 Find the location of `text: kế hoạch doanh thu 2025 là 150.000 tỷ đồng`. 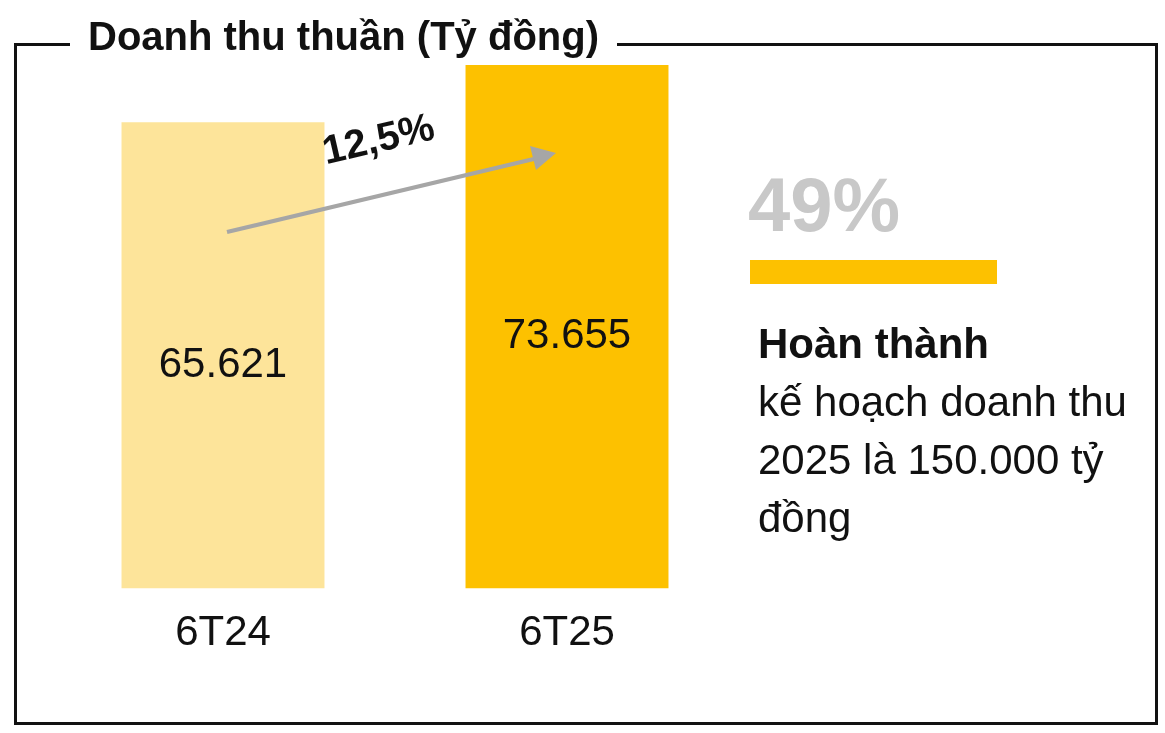

text: kế hoạch doanh thu 2025 là 150.000 tỷ đồng is located at coordinates (942, 459).